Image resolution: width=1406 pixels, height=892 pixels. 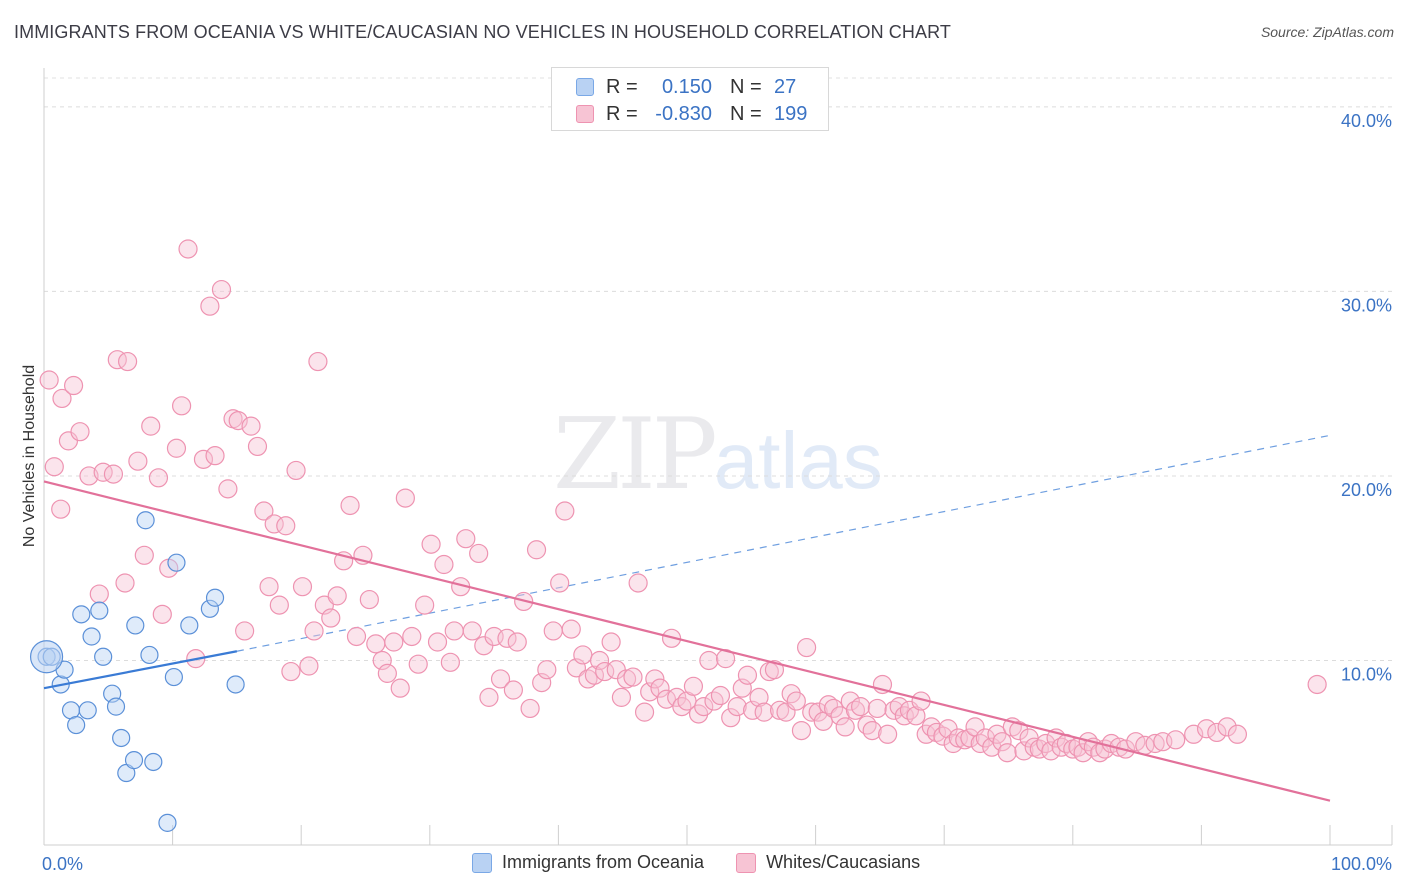 What do you see at coordinates (585, 87) in the screenshot?
I see `legend-swatch-oceania` at bounding box center [585, 87].